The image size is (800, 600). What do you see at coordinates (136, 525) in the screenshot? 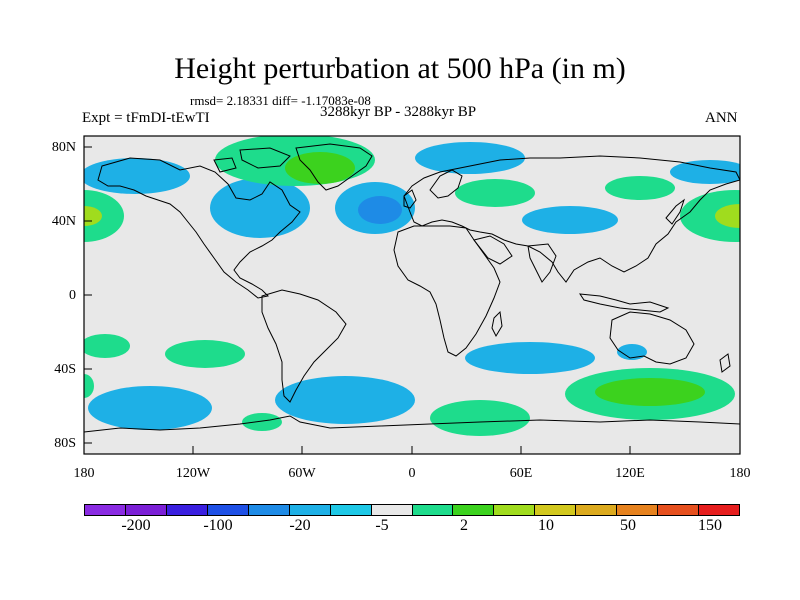
I see `colorbar-label-1: -200` at bounding box center [136, 525].